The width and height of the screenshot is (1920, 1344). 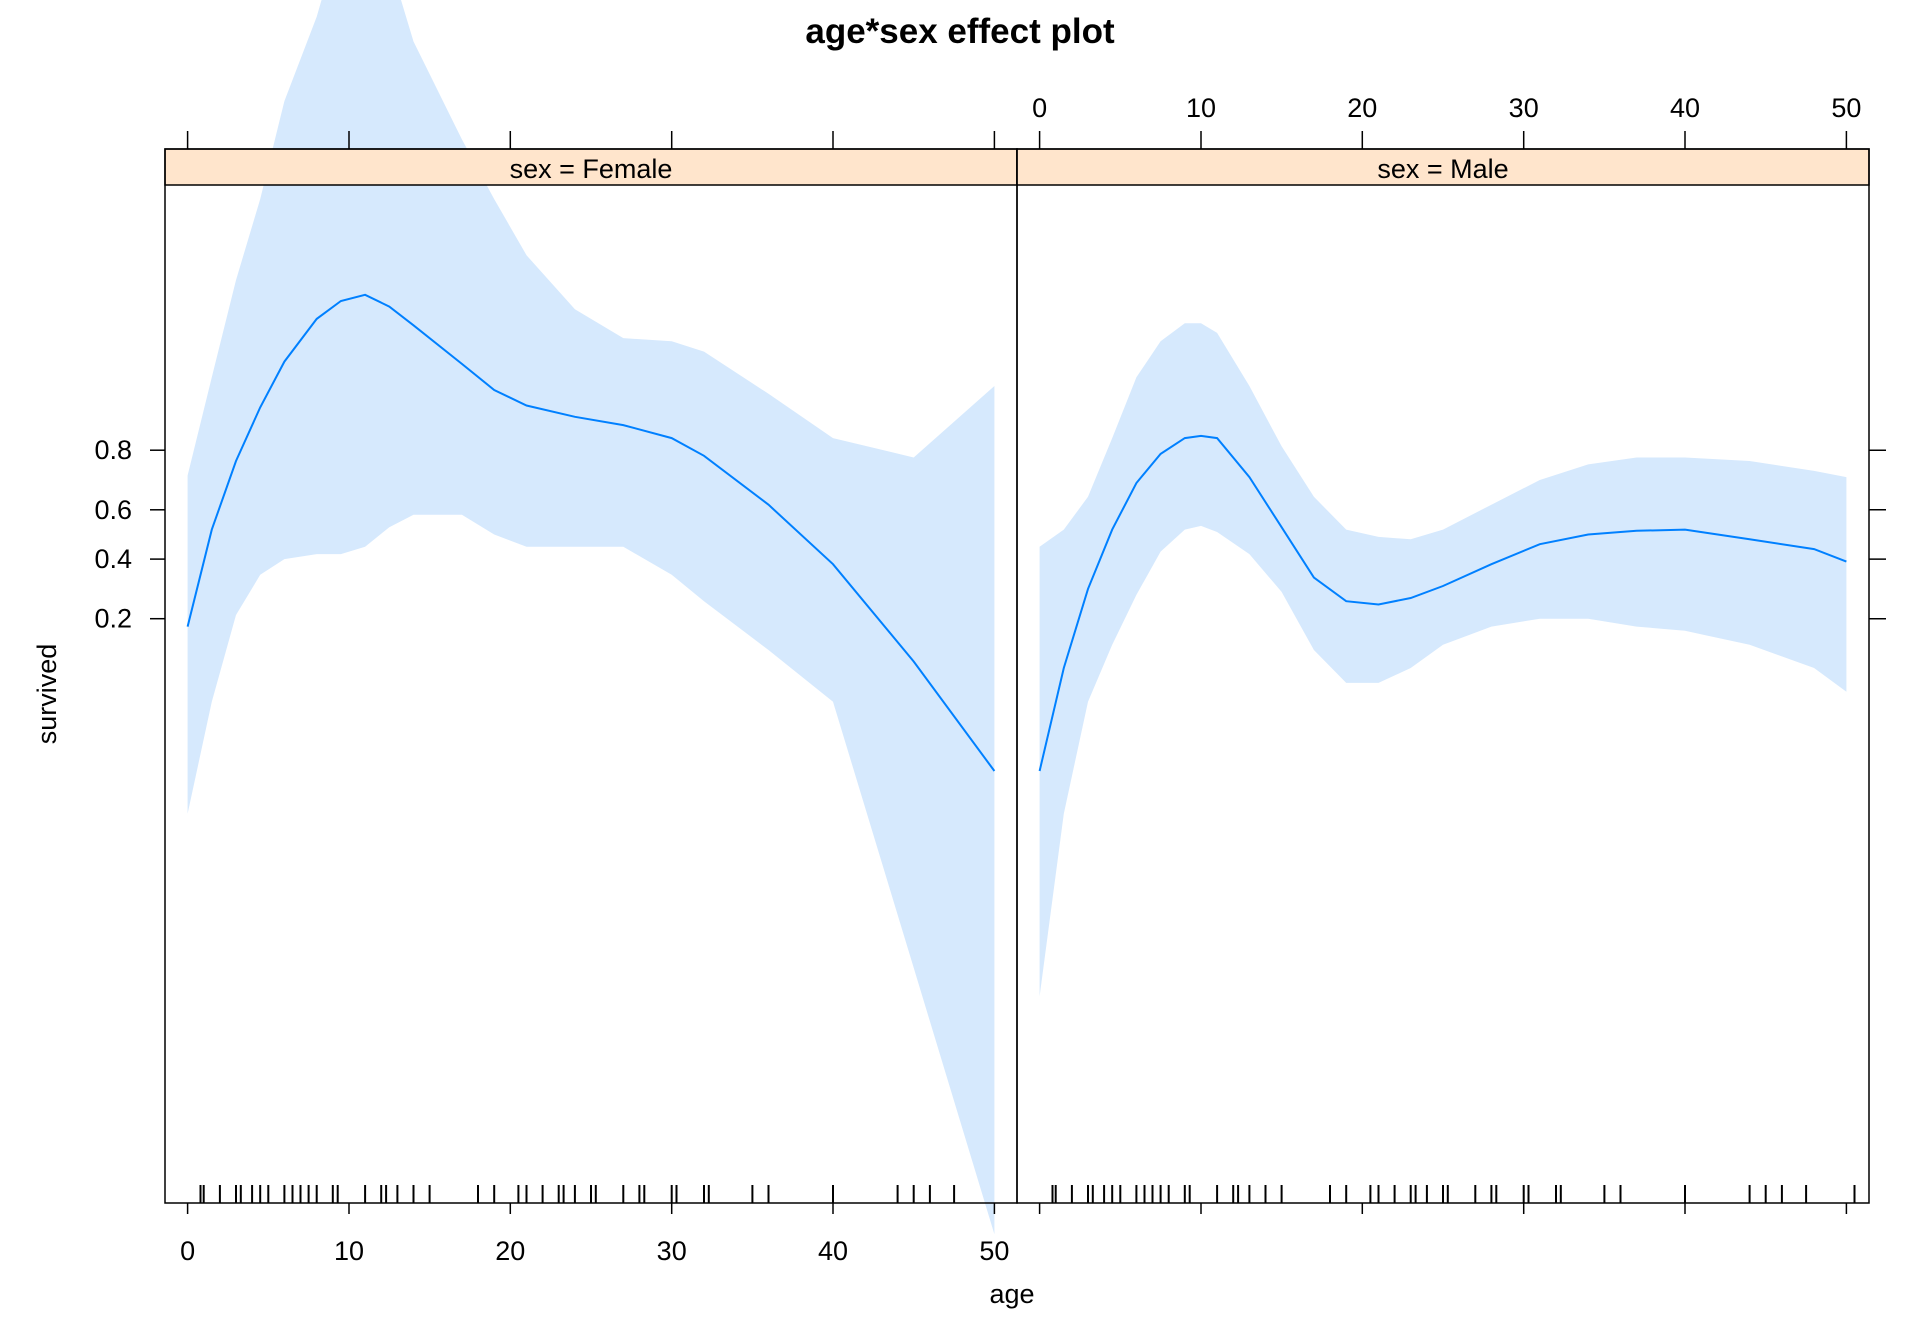 I want to click on strip-label: sex = Female, so click(x=591, y=169).